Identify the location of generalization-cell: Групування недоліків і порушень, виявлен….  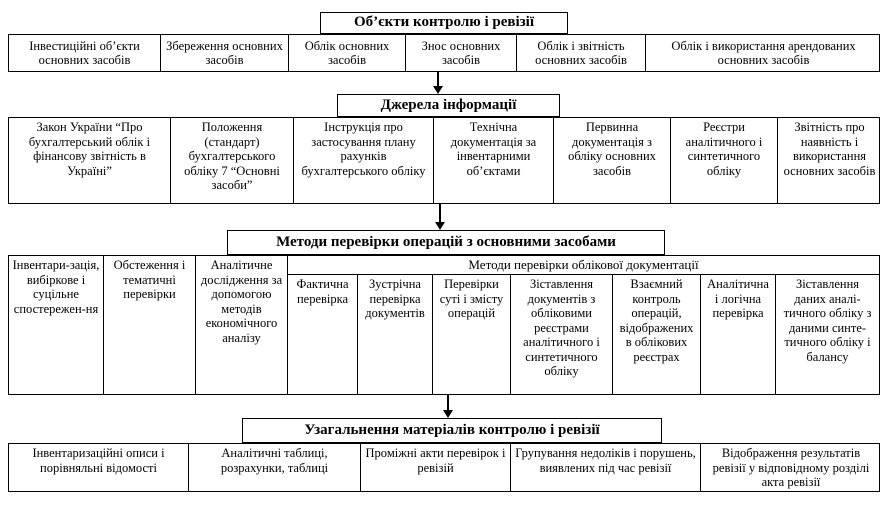
(606, 467).